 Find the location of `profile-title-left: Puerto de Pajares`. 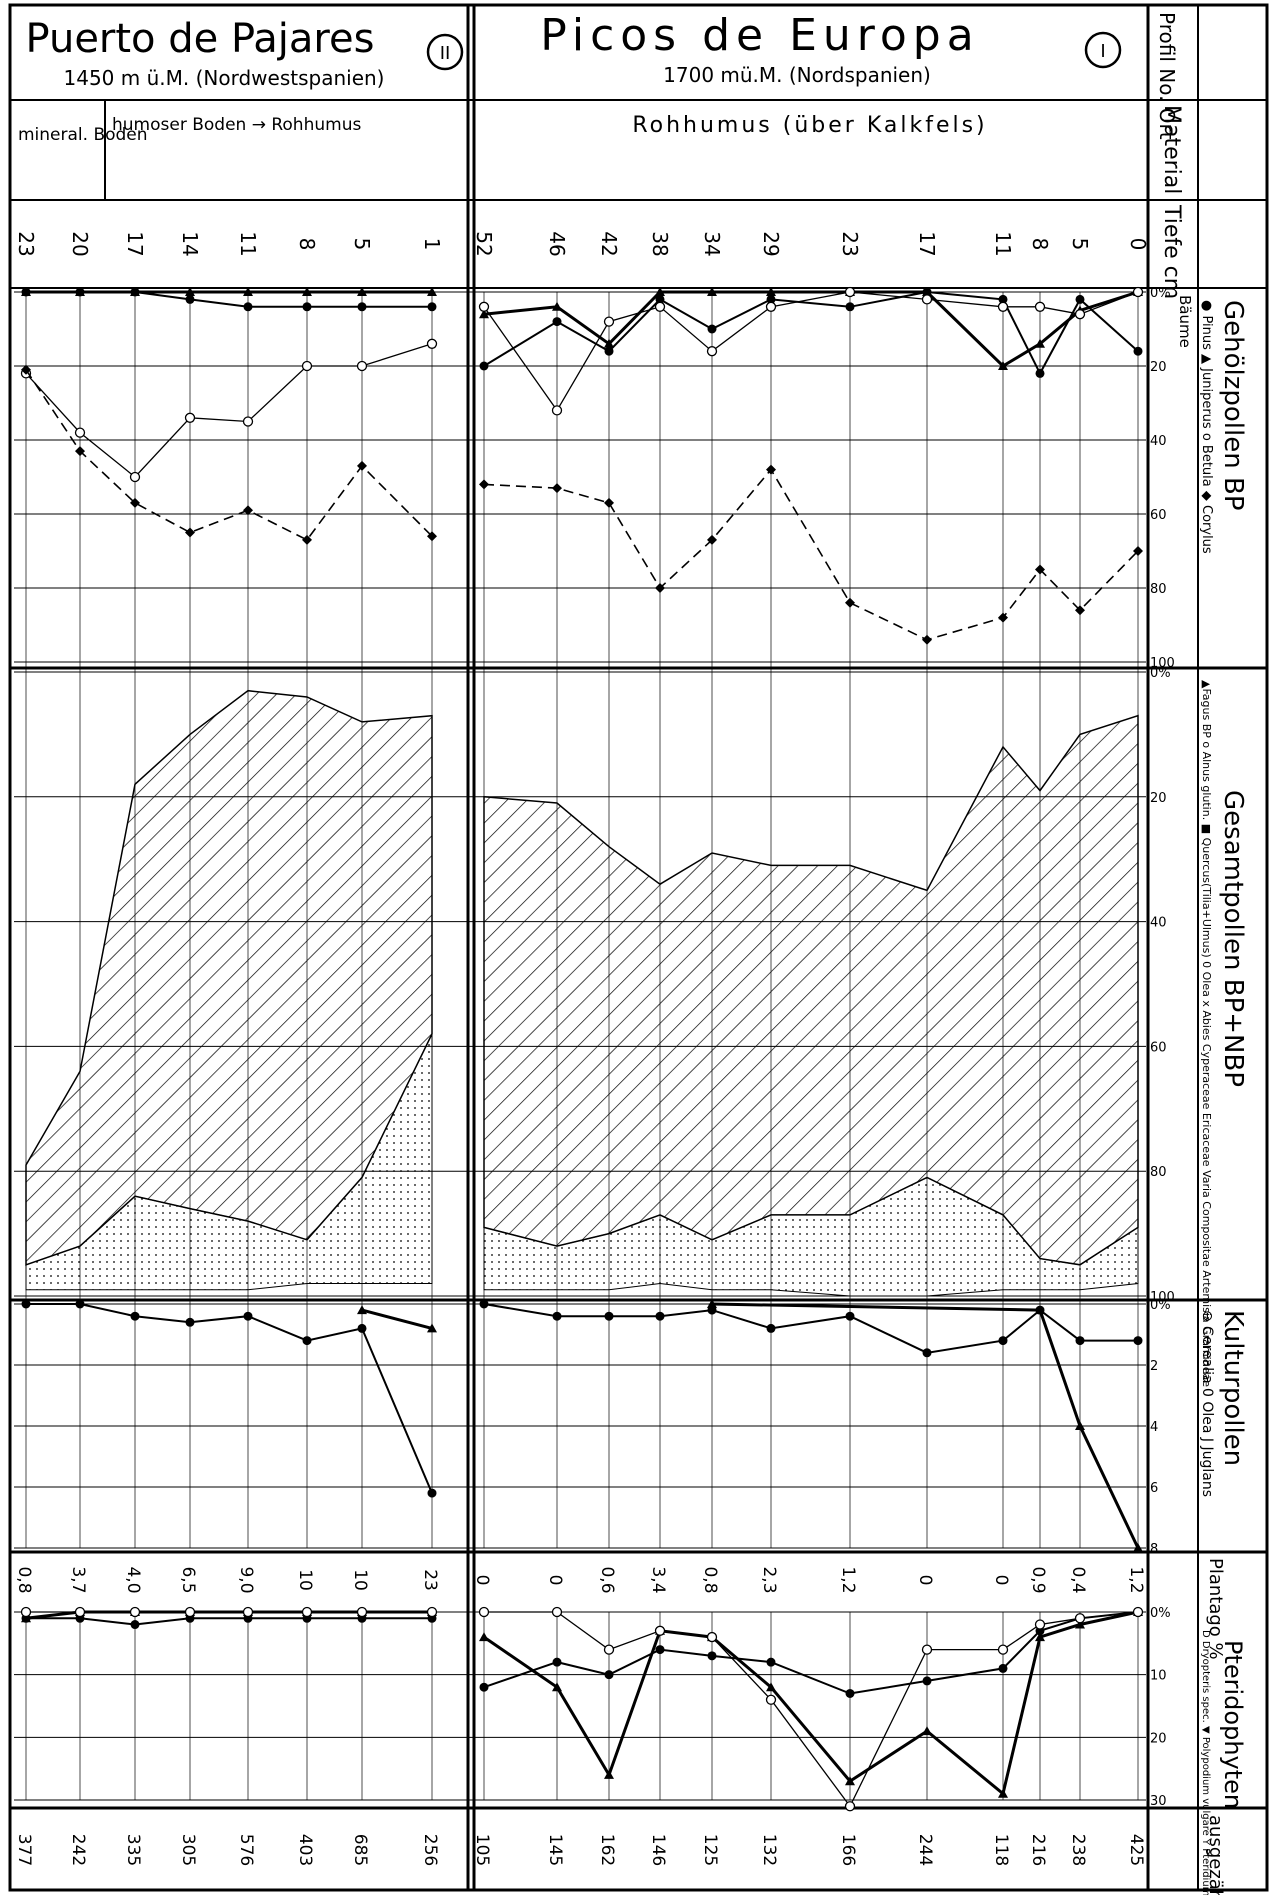

profile-title-left: Puerto de Pajares is located at coordinates (200, 39).